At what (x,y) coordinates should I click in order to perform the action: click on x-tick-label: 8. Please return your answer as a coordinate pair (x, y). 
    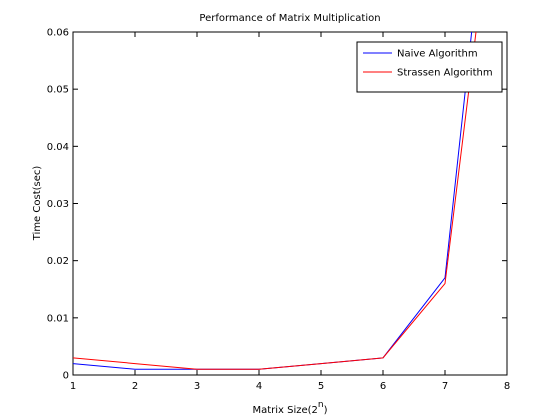
    Looking at the image, I should click on (507, 386).